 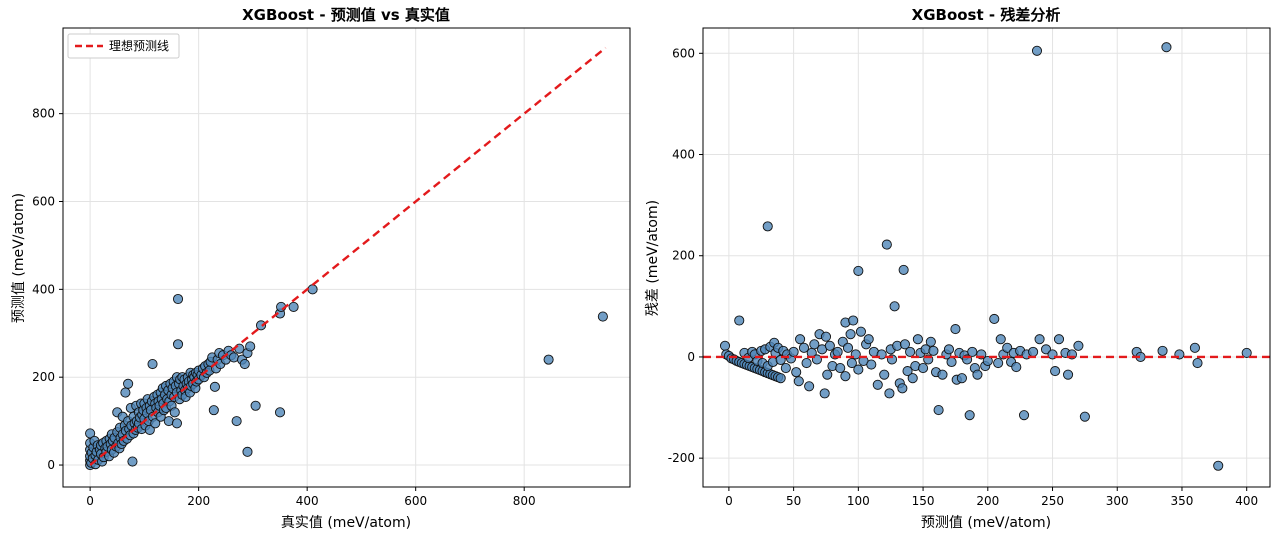 What do you see at coordinates (43, 377) in the screenshot?
I see `y-tick-label: 200` at bounding box center [43, 377].